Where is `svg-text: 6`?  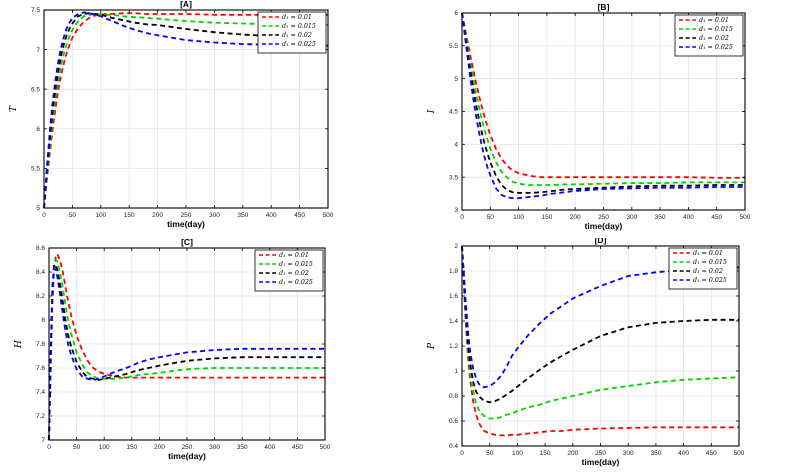 svg-text: 6 is located at coordinates (456, 13).